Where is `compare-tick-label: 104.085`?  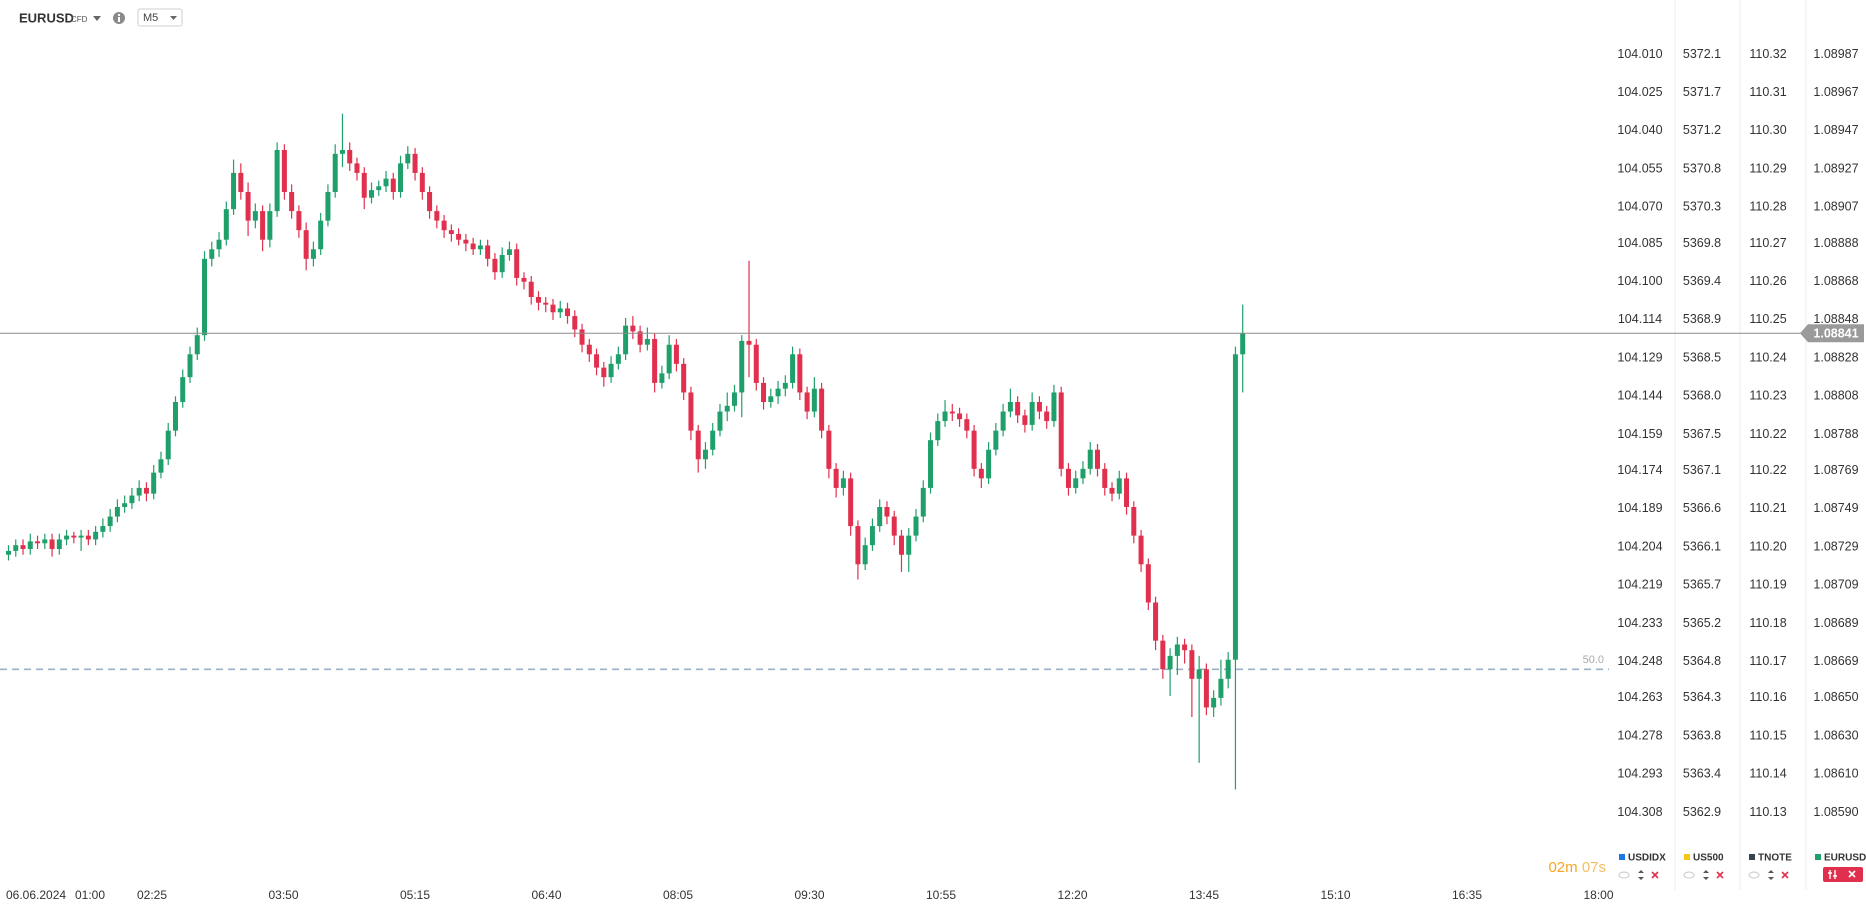
compare-tick-label: 104.085 is located at coordinates (1639, 243).